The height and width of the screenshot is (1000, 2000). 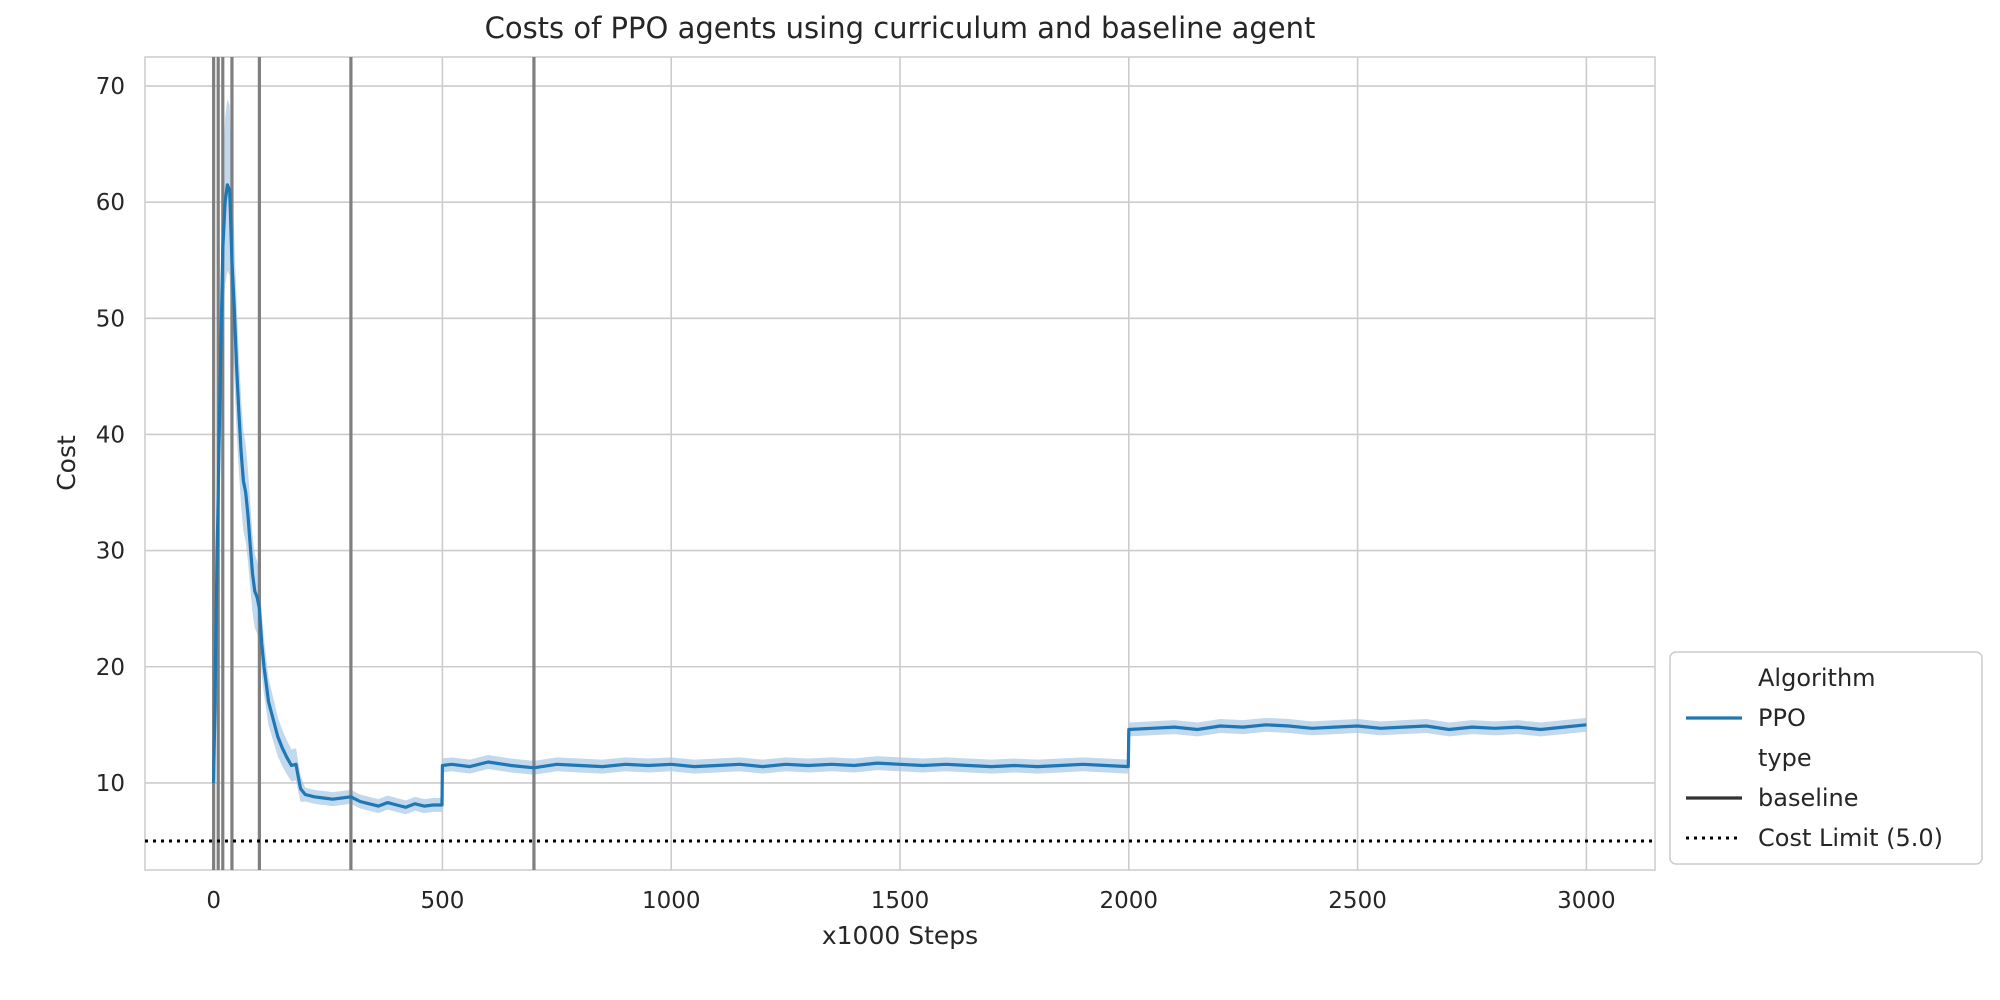 I want to click on legend-entry: Algorithm, so click(x=1817, y=678).